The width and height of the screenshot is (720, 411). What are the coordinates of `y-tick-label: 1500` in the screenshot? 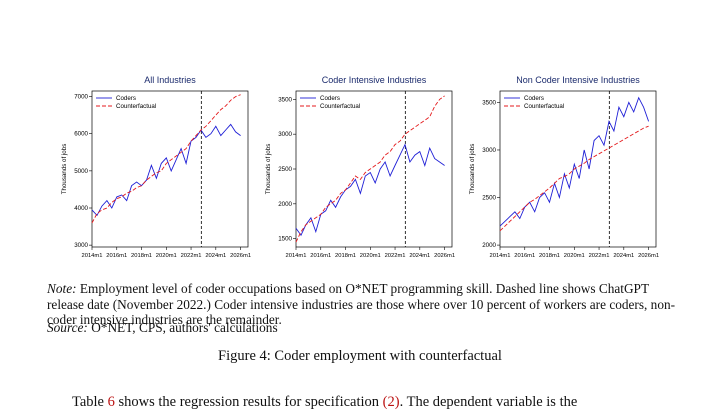 It's located at (285, 239).